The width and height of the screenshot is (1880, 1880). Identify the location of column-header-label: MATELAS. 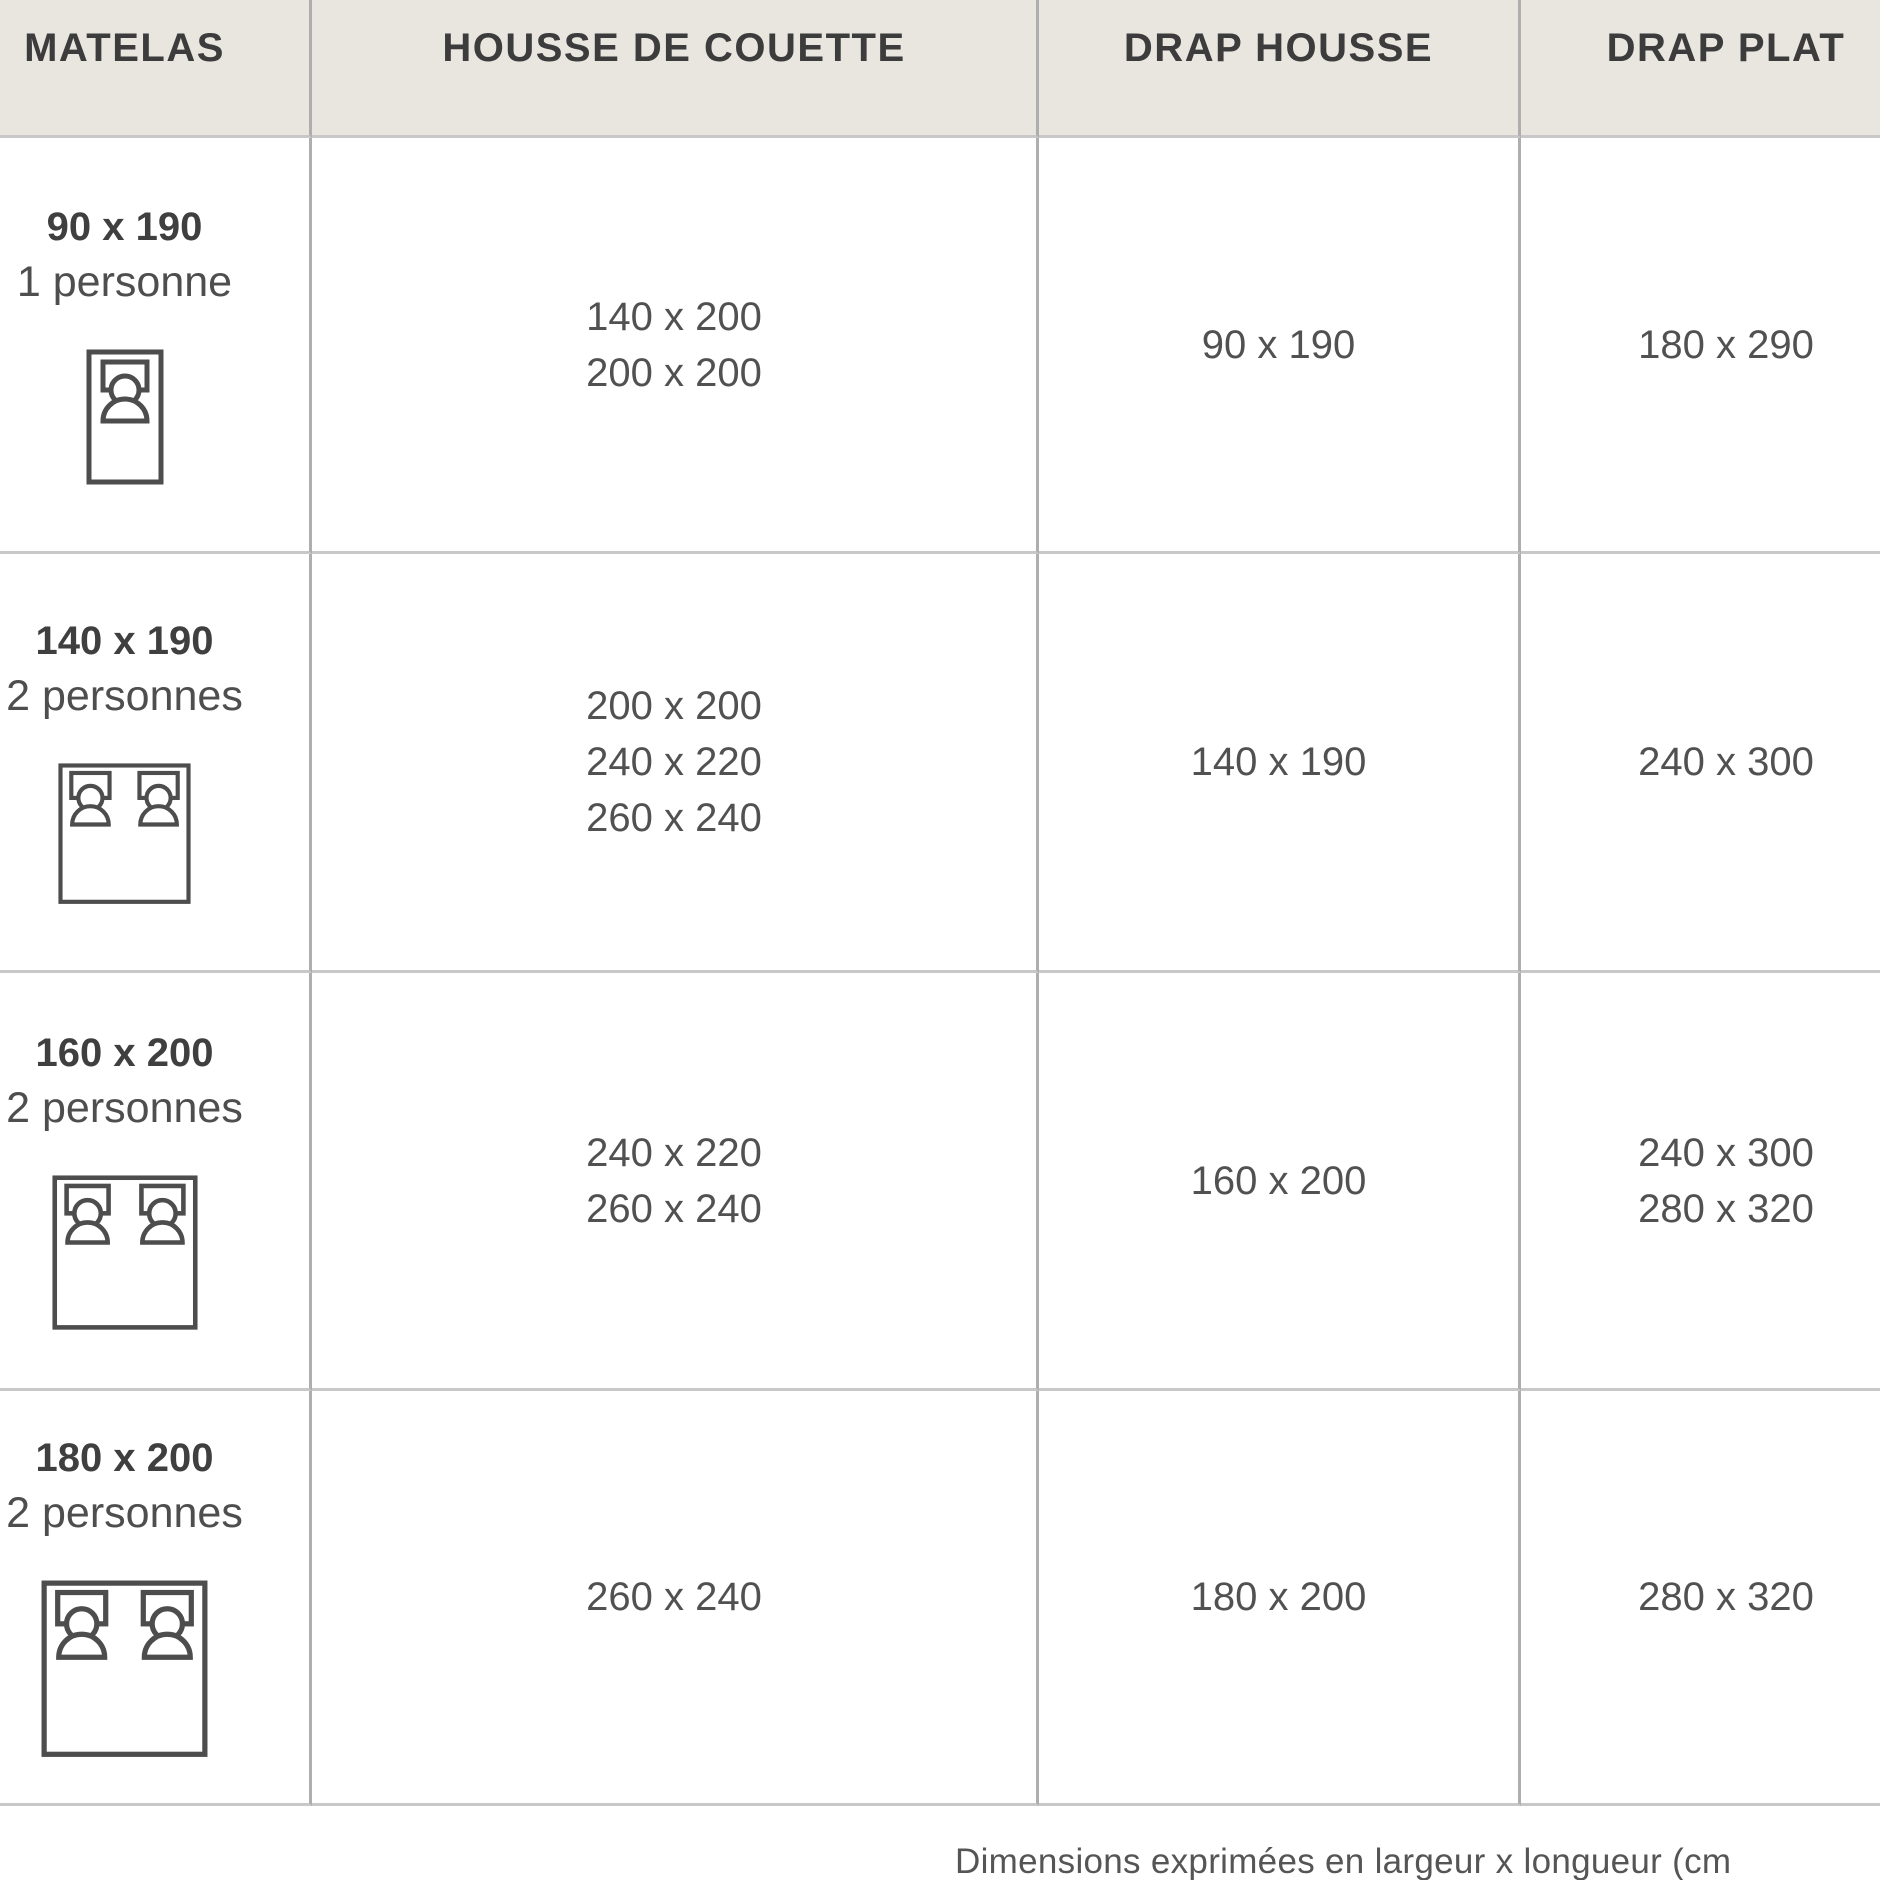
(124, 48).